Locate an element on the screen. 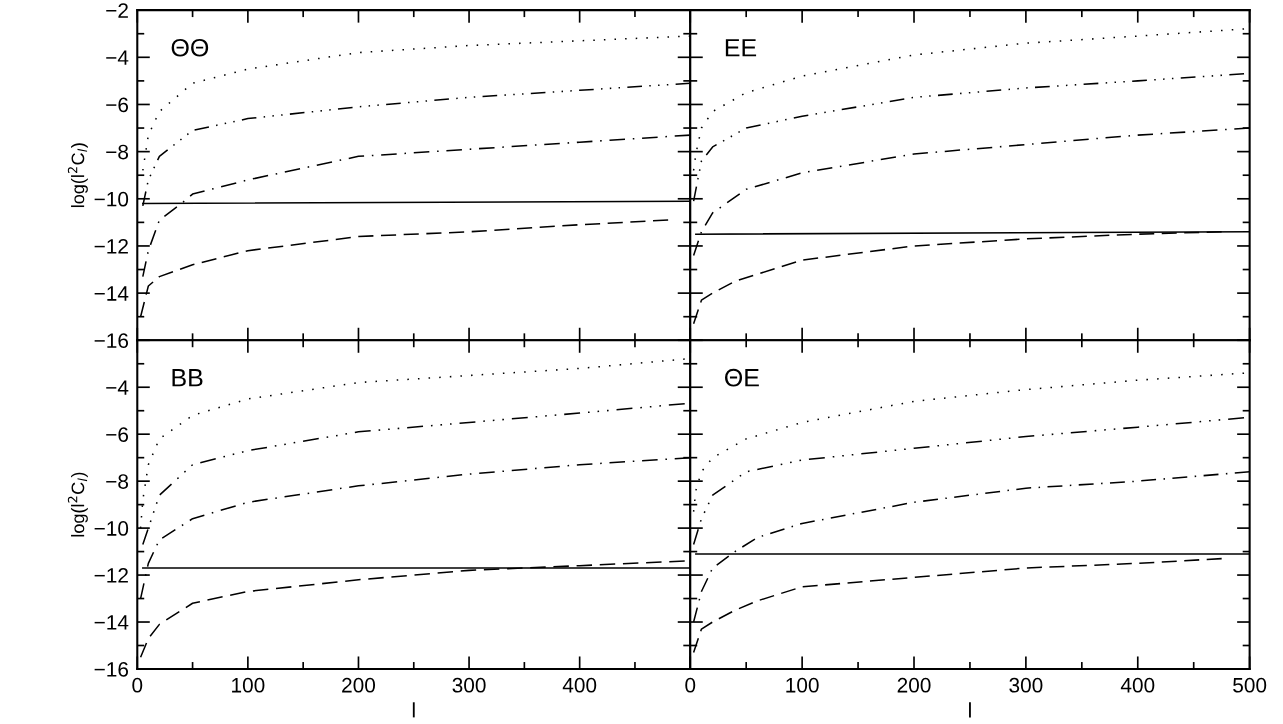 This screenshot has width=1283, height=724. x-tick-label: 500 is located at coordinates (1250, 685).